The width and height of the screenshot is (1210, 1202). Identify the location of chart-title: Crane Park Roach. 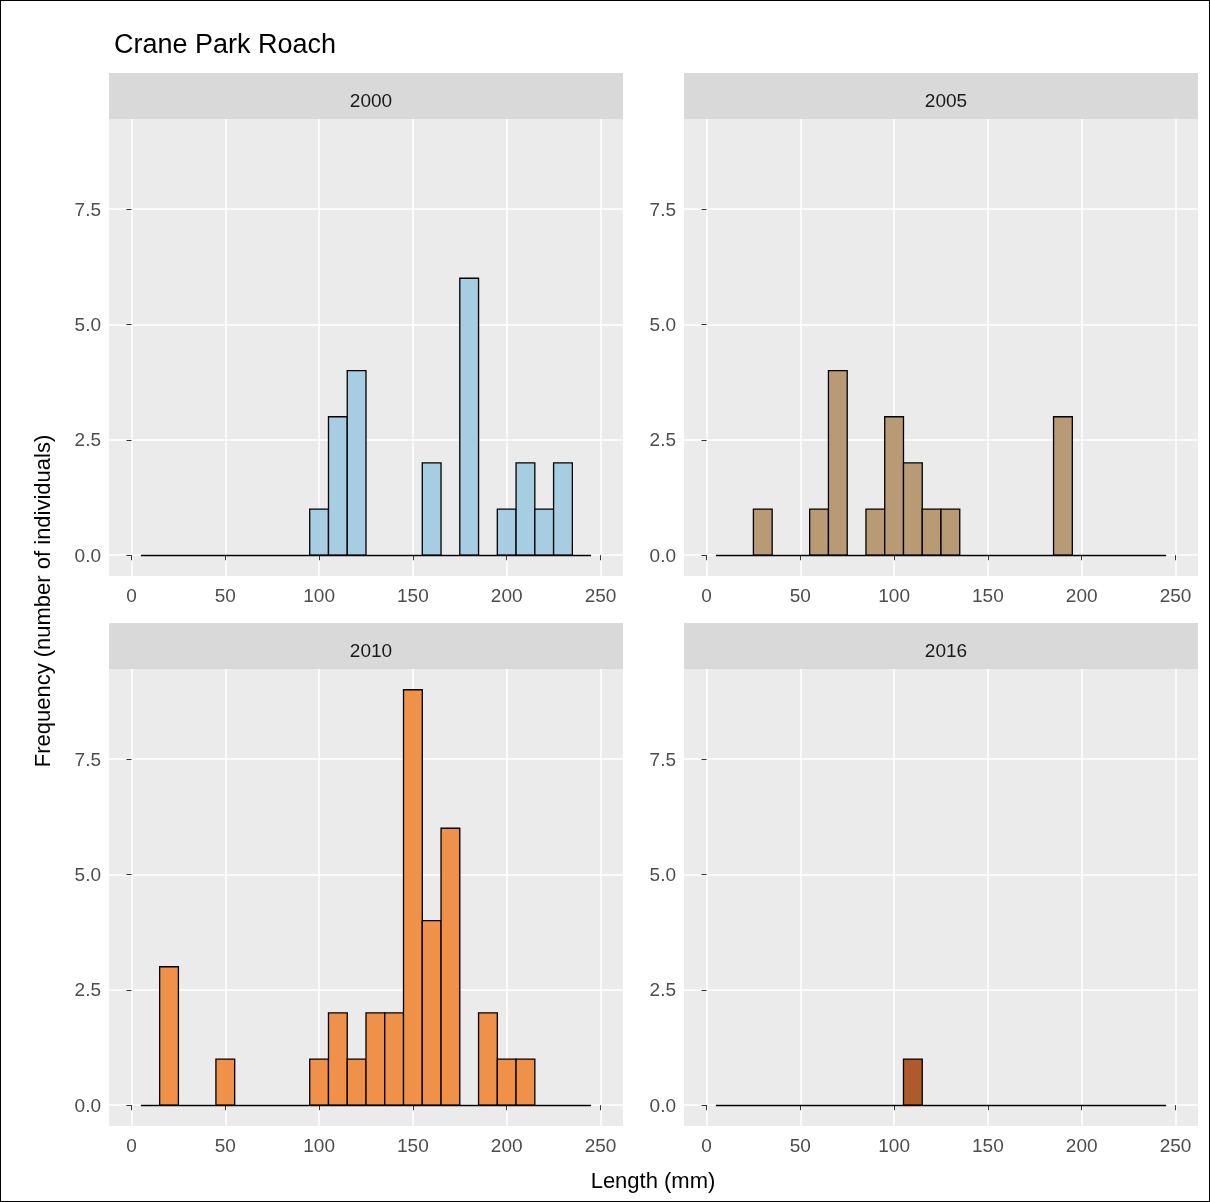
(225, 43).